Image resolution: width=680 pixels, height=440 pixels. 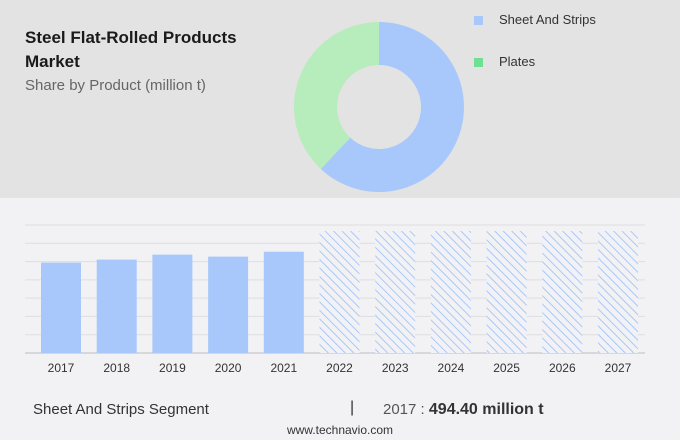 I want to click on x-tick-label: 2020, so click(x=228, y=368).